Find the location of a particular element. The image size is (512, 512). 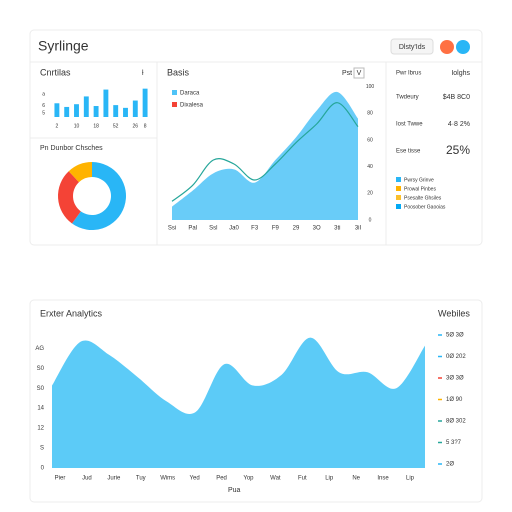

x-tick-label: 18 is located at coordinates (96, 126).